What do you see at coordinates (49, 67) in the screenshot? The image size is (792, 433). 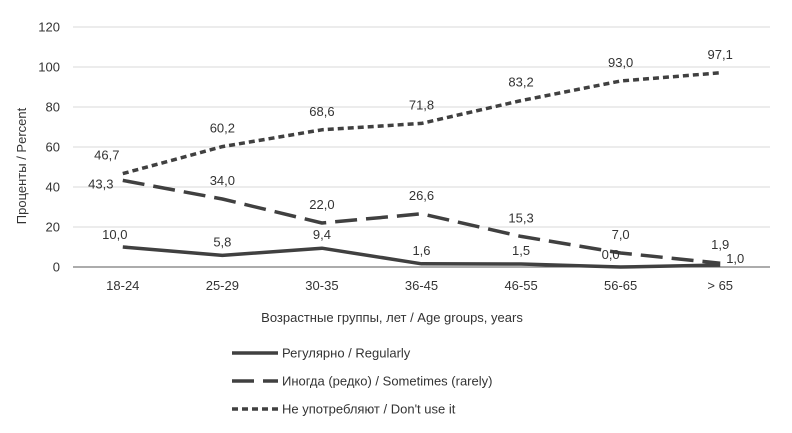 I see `y-tick-label: 100` at bounding box center [49, 67].